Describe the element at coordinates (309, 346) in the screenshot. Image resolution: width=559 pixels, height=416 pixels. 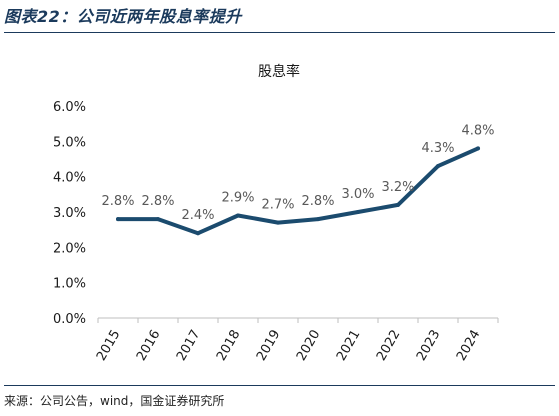
I see `x-tick-label: 2020` at that location.